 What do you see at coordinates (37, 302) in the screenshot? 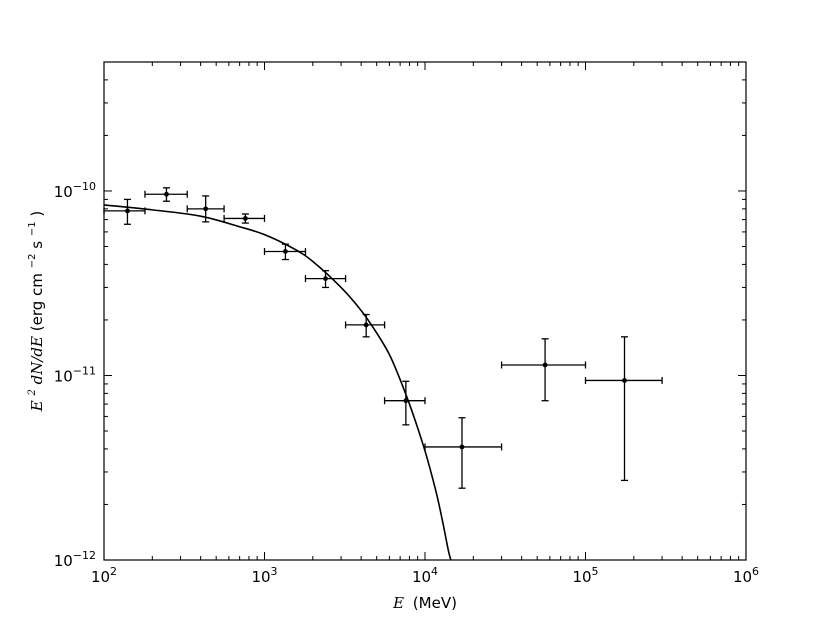
I see `y-axis-label-unit-prefix: (erg cm` at bounding box center [37, 302].